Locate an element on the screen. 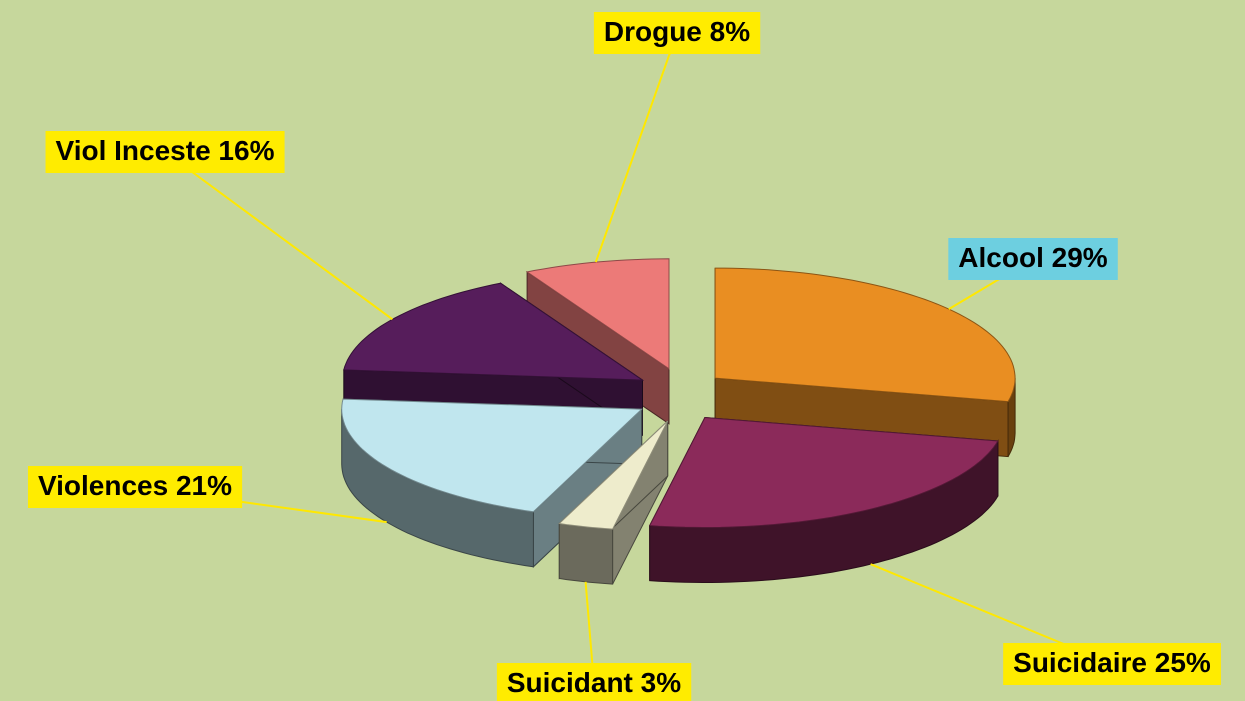 The image size is (1245, 701). value-label: 8% is located at coordinates (730, 31).